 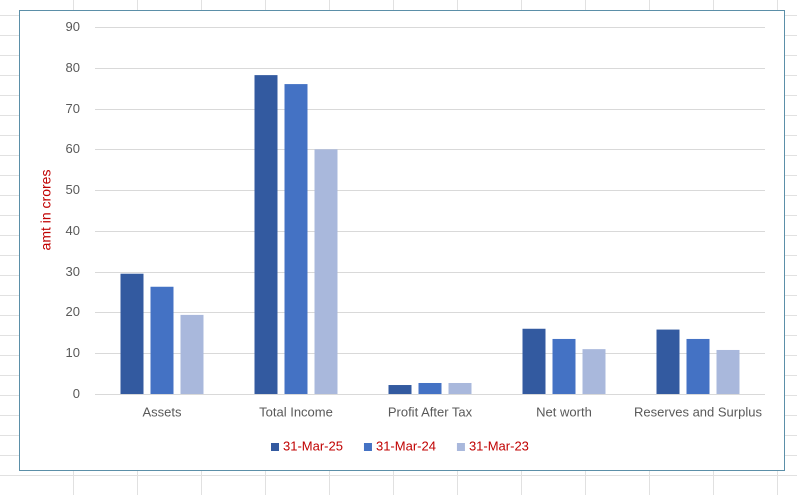 I want to click on y-tick-label: 90, so click(x=73, y=26).